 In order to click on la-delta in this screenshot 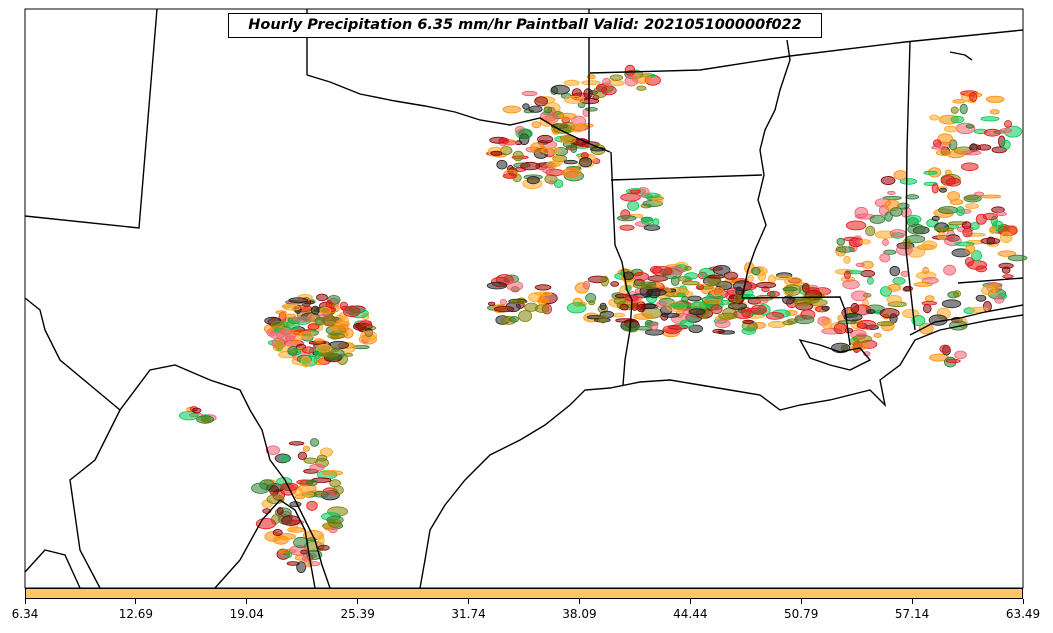, I will do `click(835, 354)`.